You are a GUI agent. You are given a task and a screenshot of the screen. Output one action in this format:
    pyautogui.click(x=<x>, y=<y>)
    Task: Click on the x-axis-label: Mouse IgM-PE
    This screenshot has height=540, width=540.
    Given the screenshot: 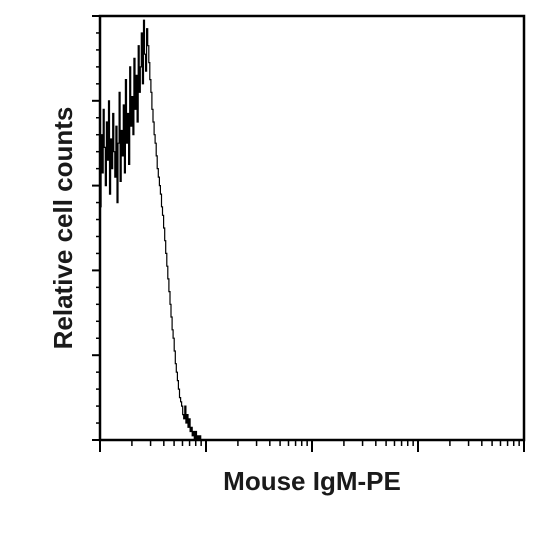 What is the action you would take?
    pyautogui.click(x=312, y=481)
    